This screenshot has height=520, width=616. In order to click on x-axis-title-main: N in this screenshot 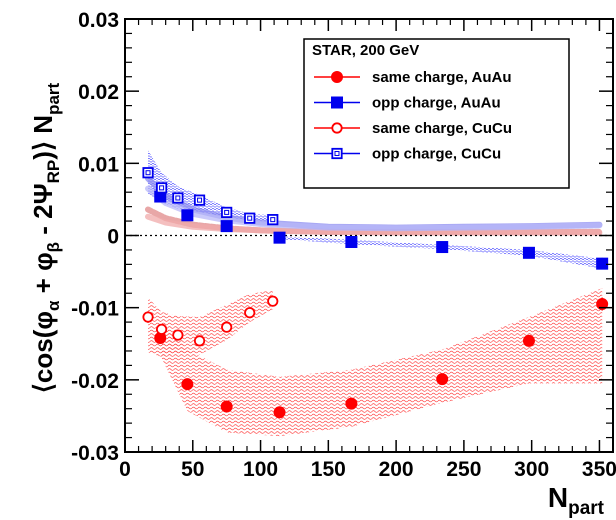, I will do `click(558, 497)`.